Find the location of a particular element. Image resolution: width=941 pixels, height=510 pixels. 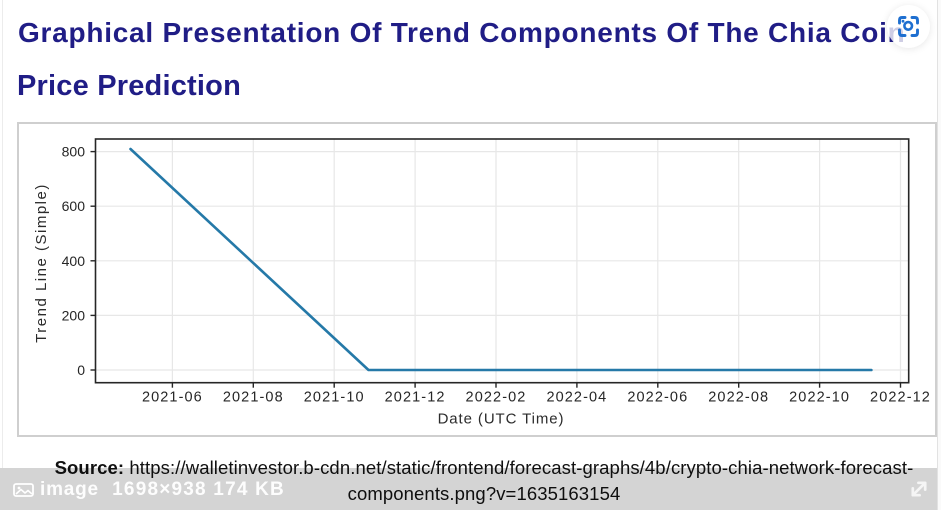

svg-text: 2021-06 is located at coordinates (172, 398).